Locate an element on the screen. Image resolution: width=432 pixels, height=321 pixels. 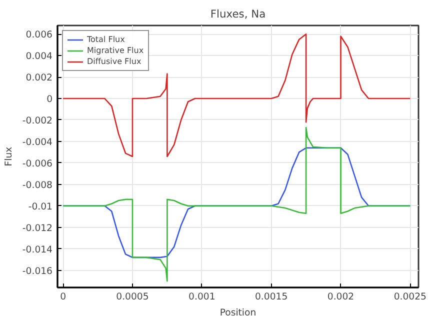
x-tick-label: 0.0025 is located at coordinates (410, 297).